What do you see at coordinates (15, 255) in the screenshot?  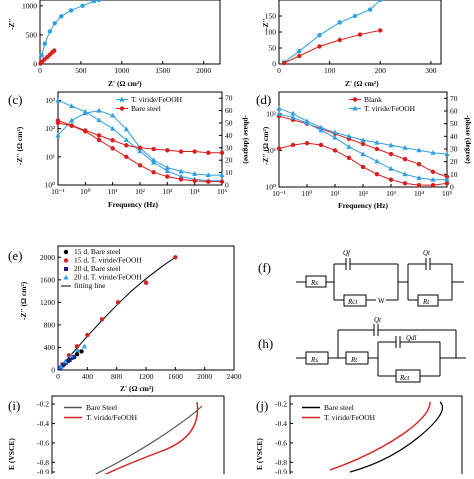 I see `panel-label-e: (e)` at bounding box center [15, 255].